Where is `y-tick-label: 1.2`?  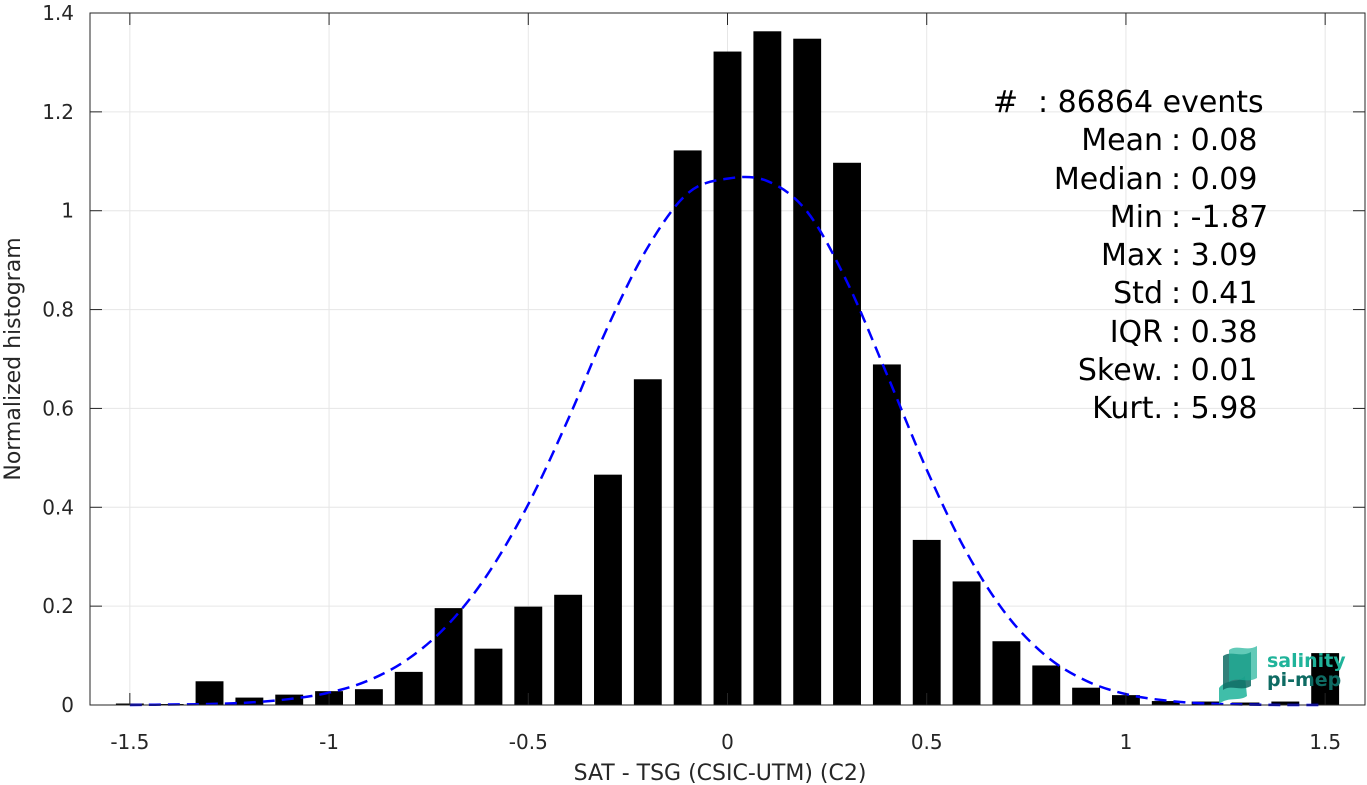 y-tick-label: 1.2 is located at coordinates (58, 112).